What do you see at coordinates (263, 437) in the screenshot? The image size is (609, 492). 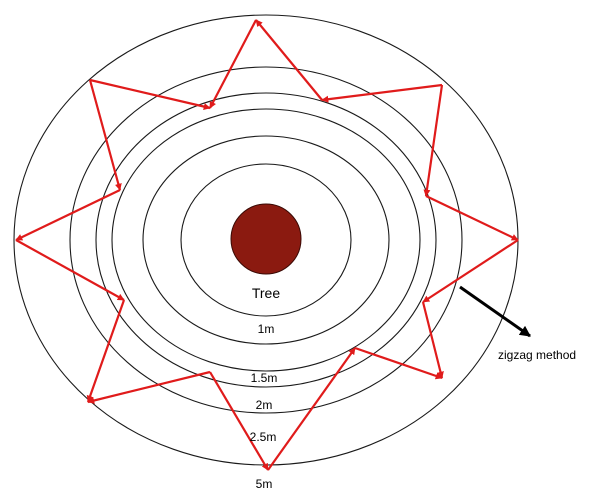 I see `ring-label-2-5m: 2.5m` at bounding box center [263, 437].